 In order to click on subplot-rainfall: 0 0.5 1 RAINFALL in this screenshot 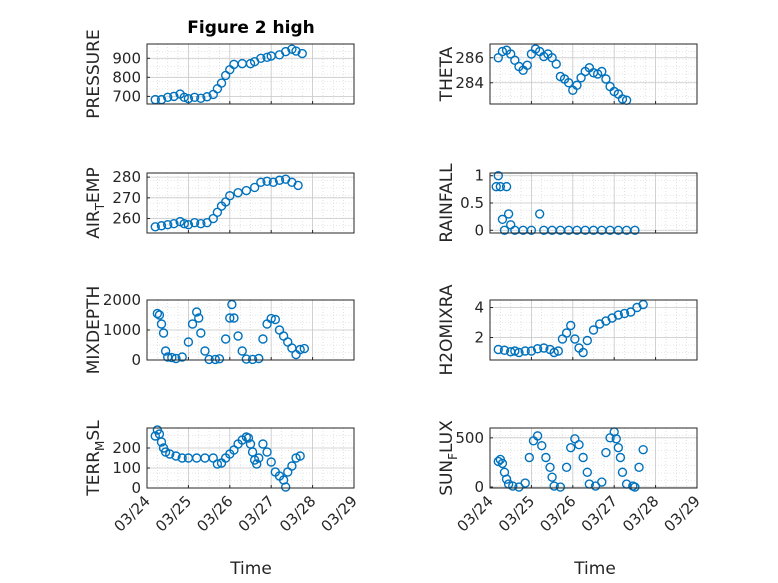, I will do `click(567, 203)`.